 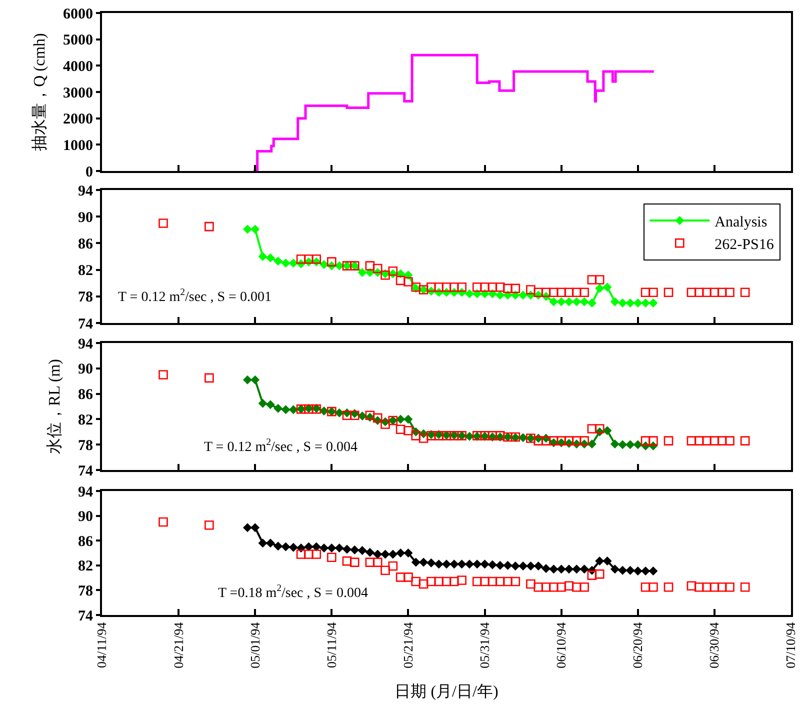 What do you see at coordinates (331, 645) in the screenshot?
I see `x-tick-label: 05/11/94` at bounding box center [331, 645].